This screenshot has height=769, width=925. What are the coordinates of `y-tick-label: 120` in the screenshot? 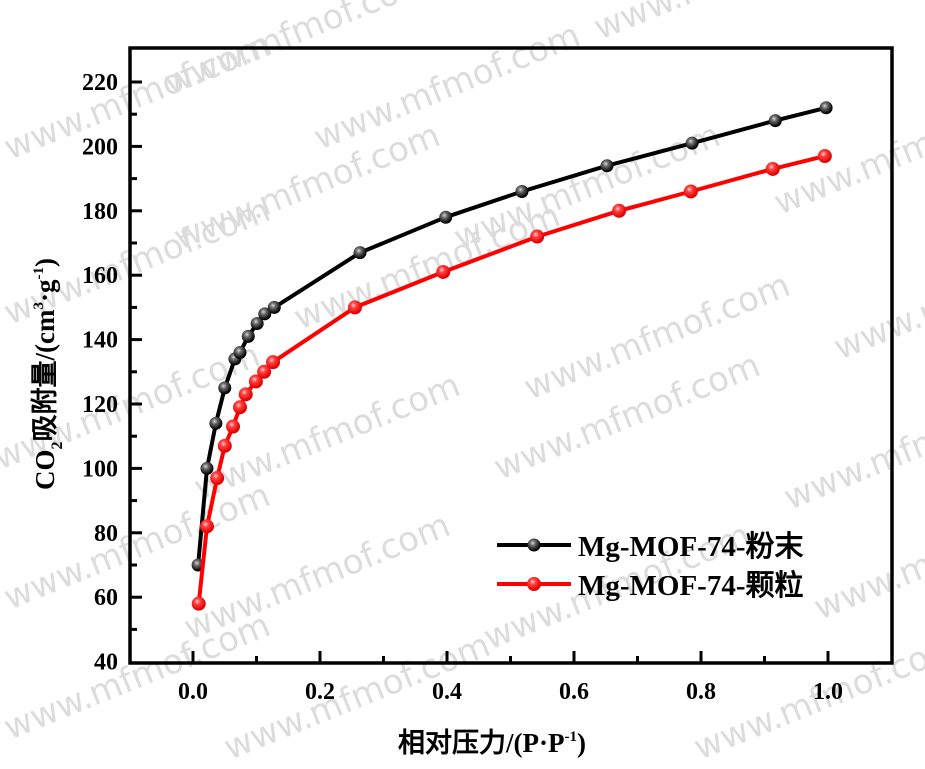 It's located at (100, 405).